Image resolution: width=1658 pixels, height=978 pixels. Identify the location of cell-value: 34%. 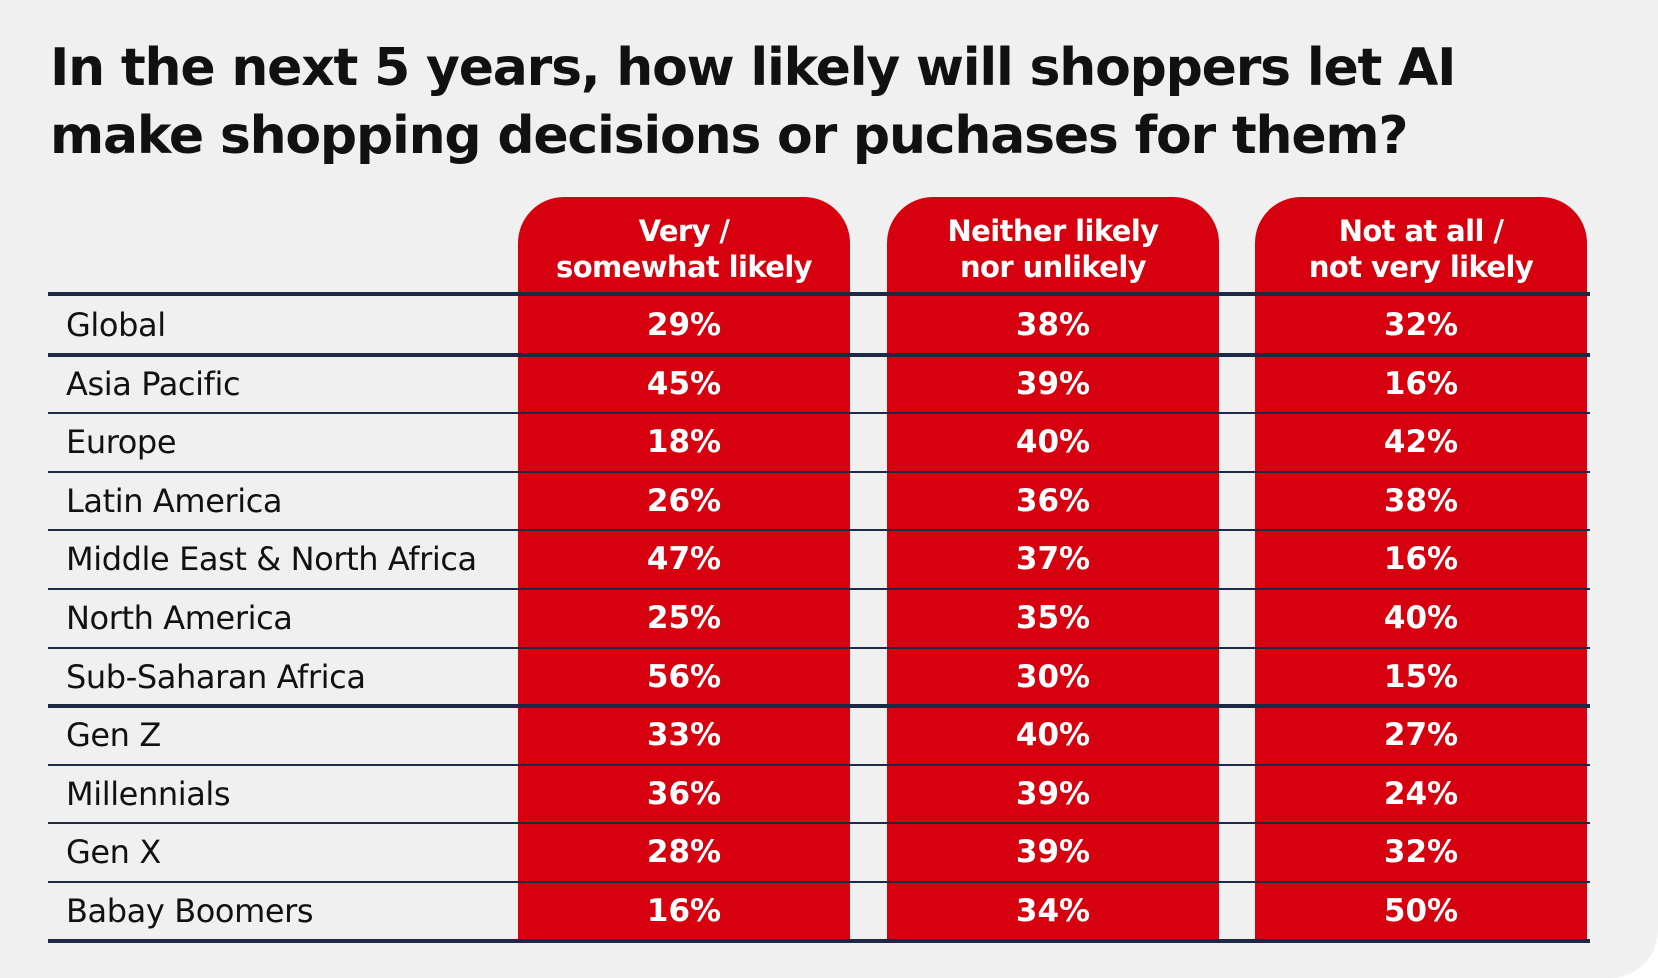
(1053, 911).